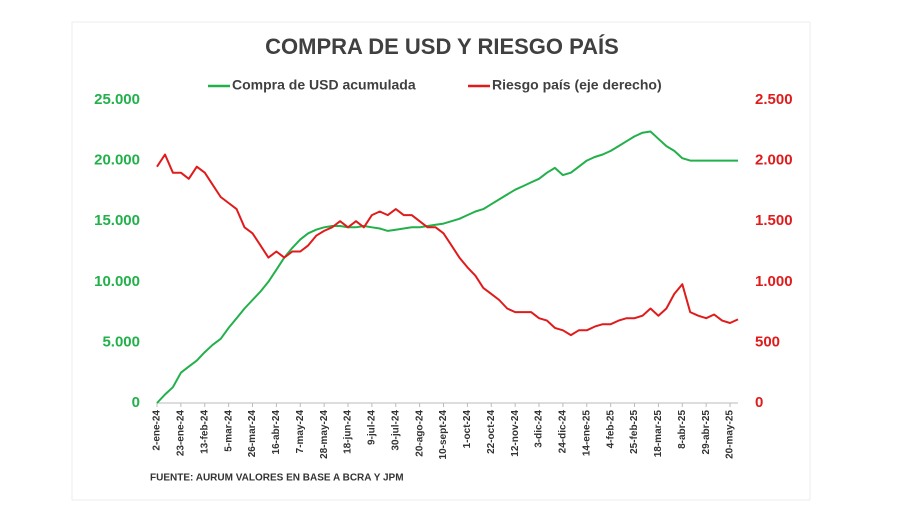  I want to click on y-tick-label: 5.000, so click(121, 341).